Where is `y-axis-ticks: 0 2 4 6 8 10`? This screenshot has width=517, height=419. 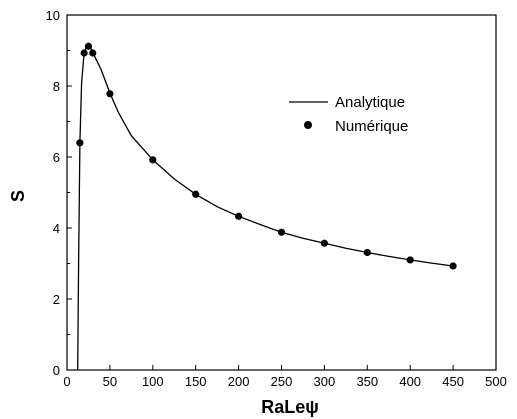 y-axis-ticks: 0 2 4 6 8 10 is located at coordinates (59, 193).